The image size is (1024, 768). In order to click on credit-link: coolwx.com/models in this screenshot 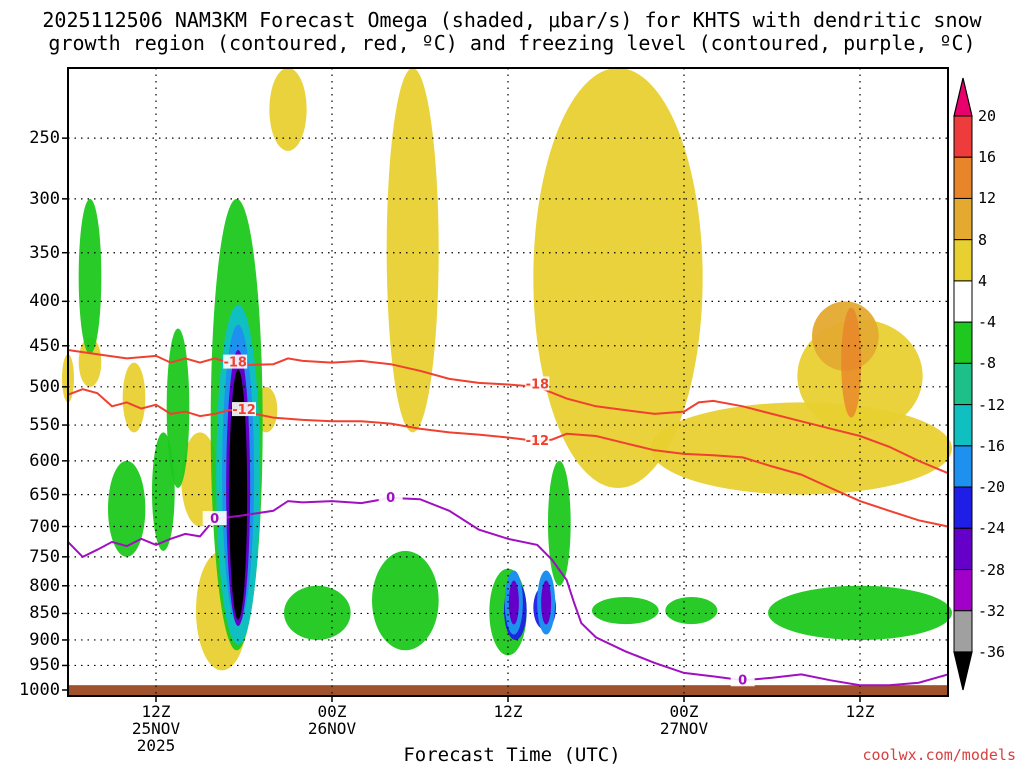, I will do `click(939, 755)`.